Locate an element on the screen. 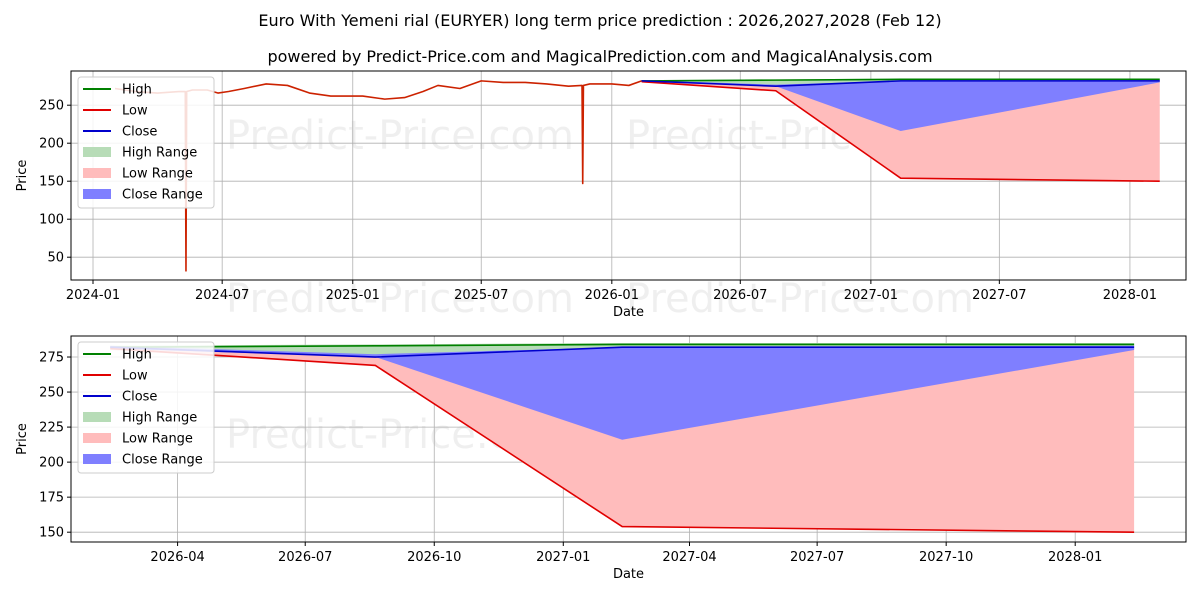 The height and width of the screenshot is (600, 1200). y-tick-label: 225 is located at coordinates (51, 428).